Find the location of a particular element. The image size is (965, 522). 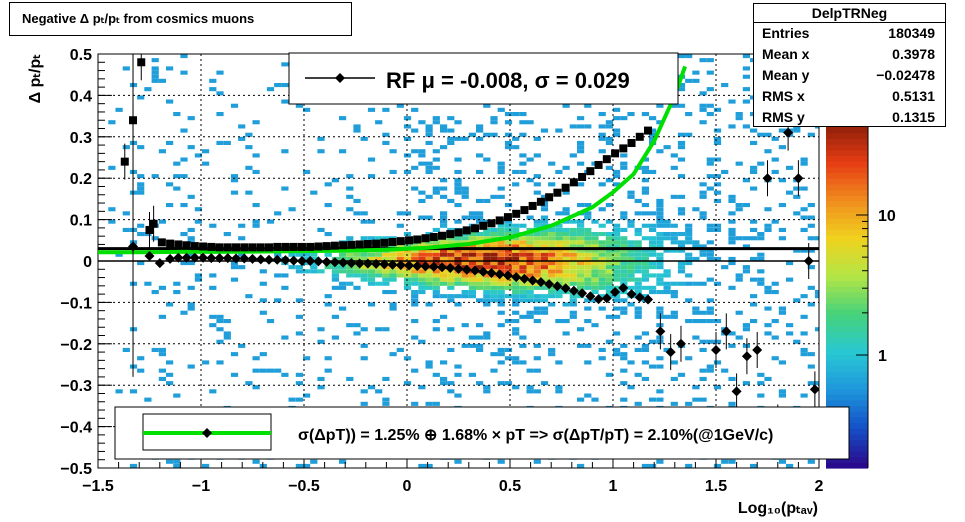

y-tick-label: 0.2 is located at coordinates (81, 179).